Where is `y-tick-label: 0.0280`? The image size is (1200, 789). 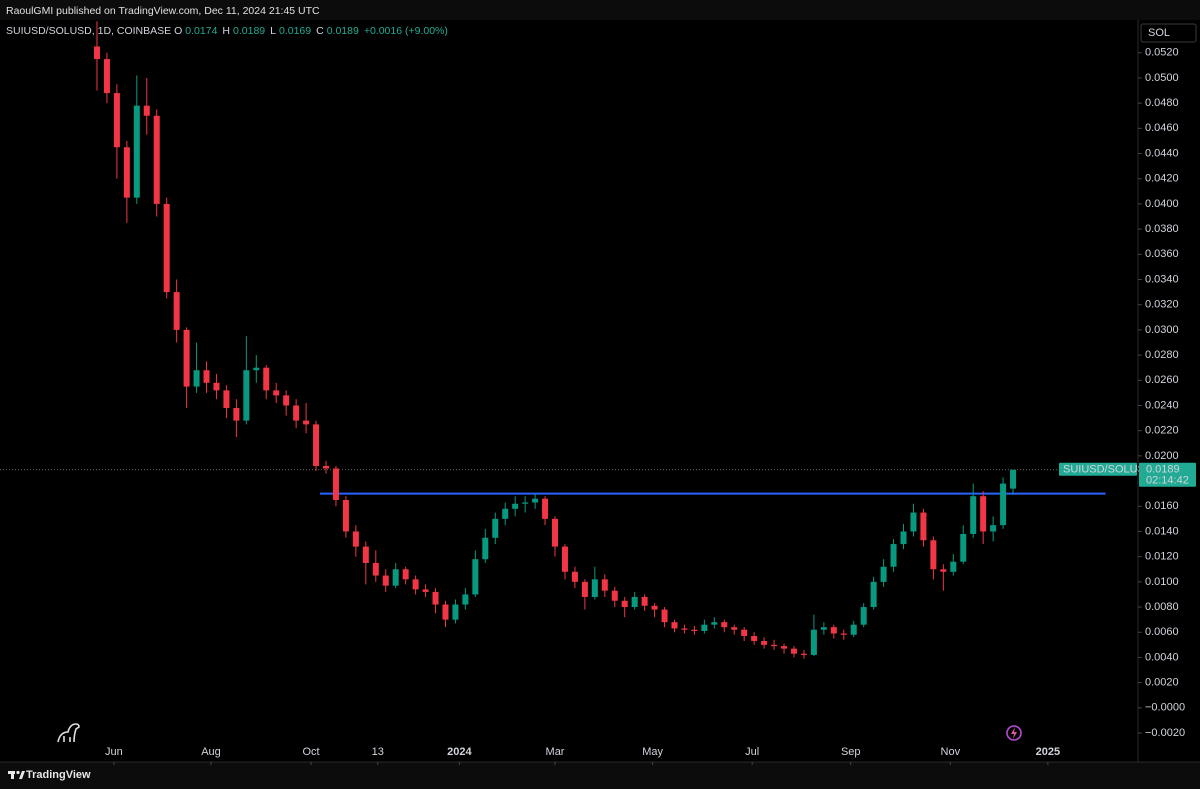 y-tick-label: 0.0280 is located at coordinates (1162, 355).